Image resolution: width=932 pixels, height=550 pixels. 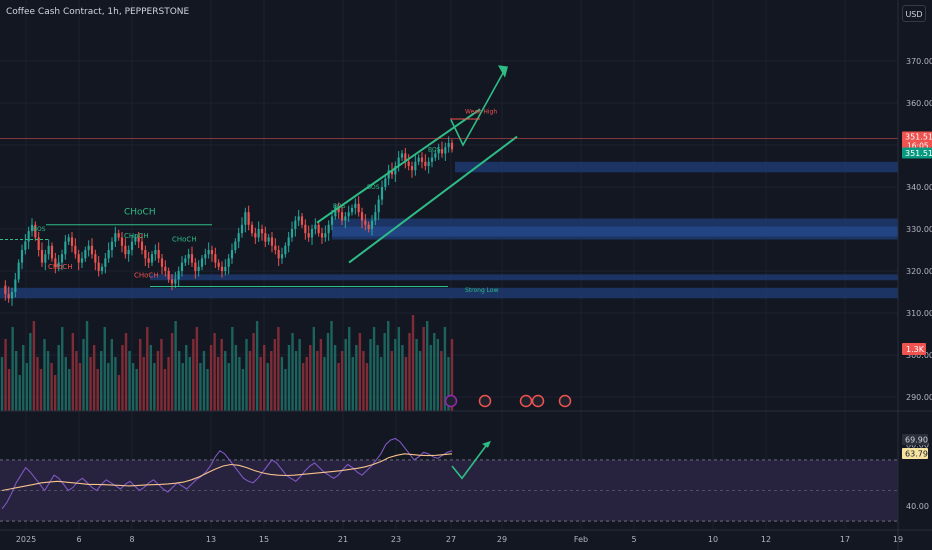 What do you see at coordinates (538, 401) in the screenshot?
I see `event-icon` at bounding box center [538, 401].